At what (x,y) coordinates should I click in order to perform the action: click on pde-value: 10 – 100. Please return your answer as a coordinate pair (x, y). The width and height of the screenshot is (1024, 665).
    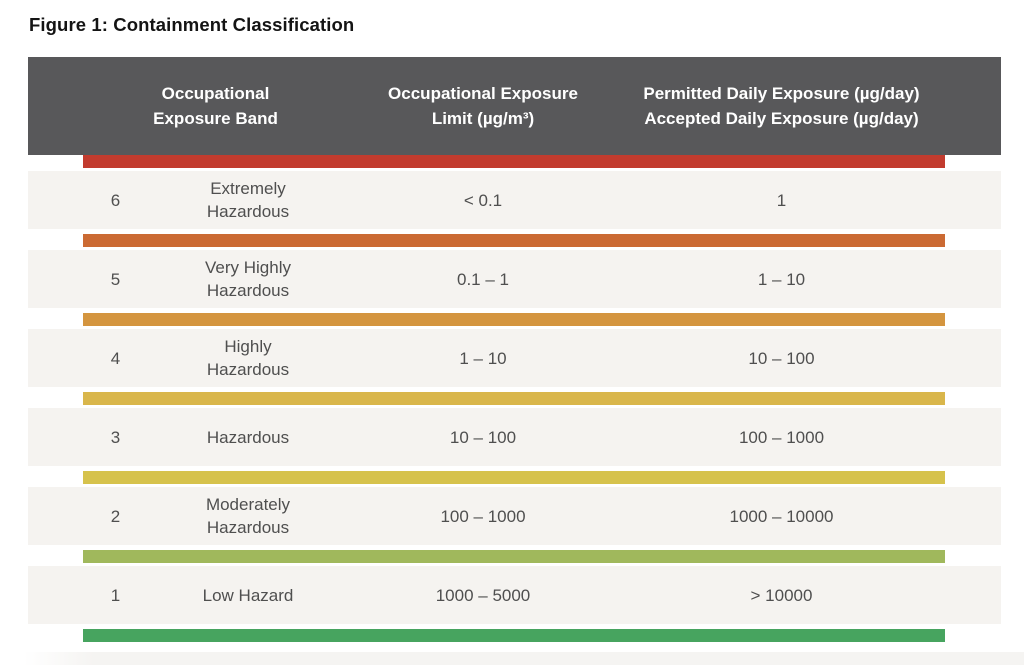
    Looking at the image, I should click on (781, 358).